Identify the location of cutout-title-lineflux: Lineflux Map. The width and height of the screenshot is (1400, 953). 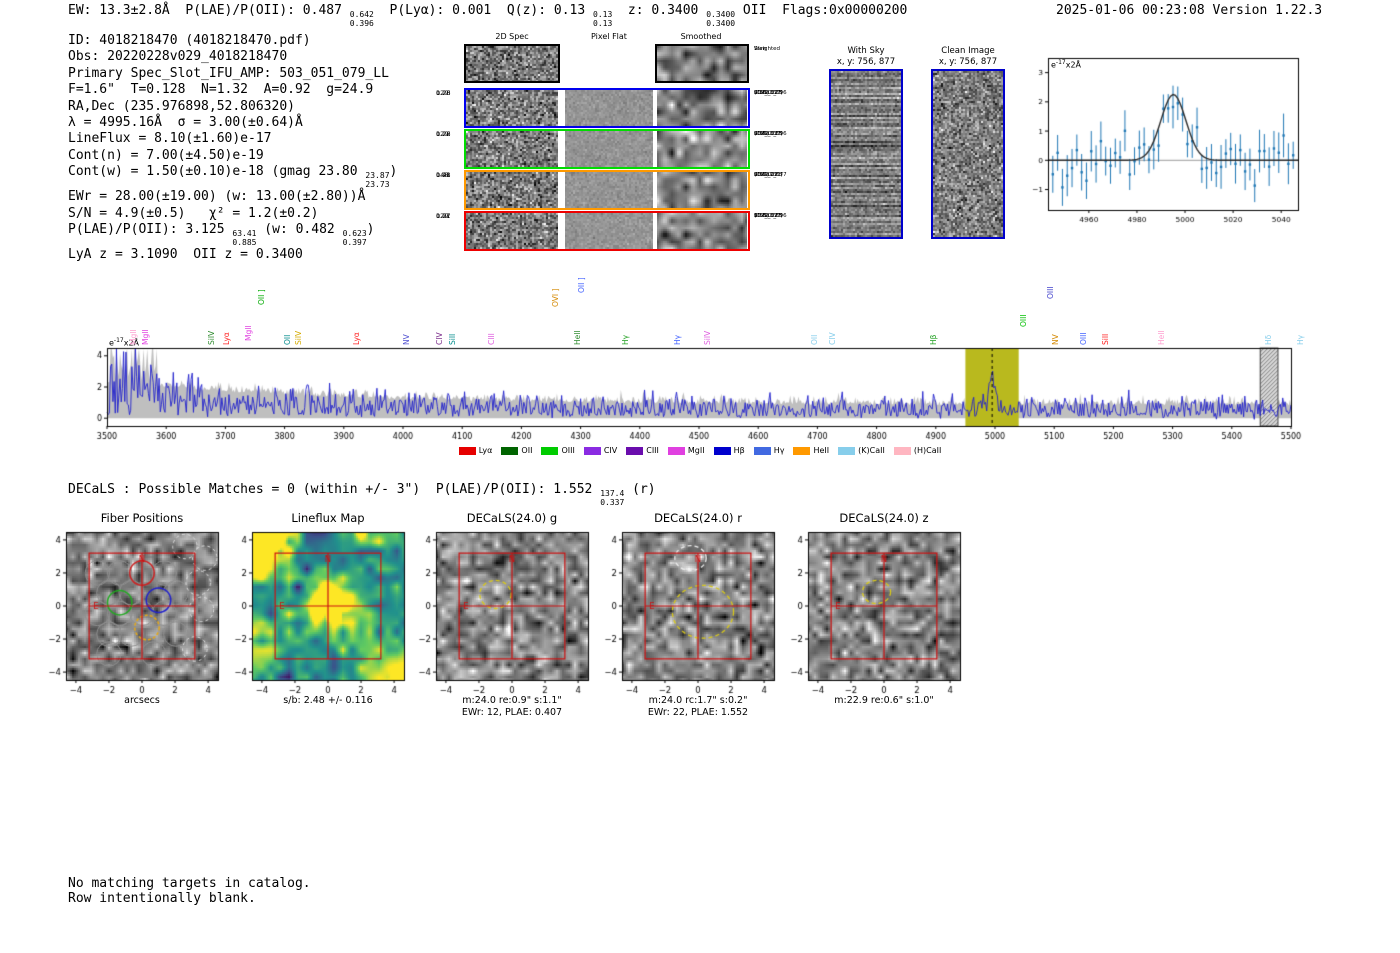
(328, 518).